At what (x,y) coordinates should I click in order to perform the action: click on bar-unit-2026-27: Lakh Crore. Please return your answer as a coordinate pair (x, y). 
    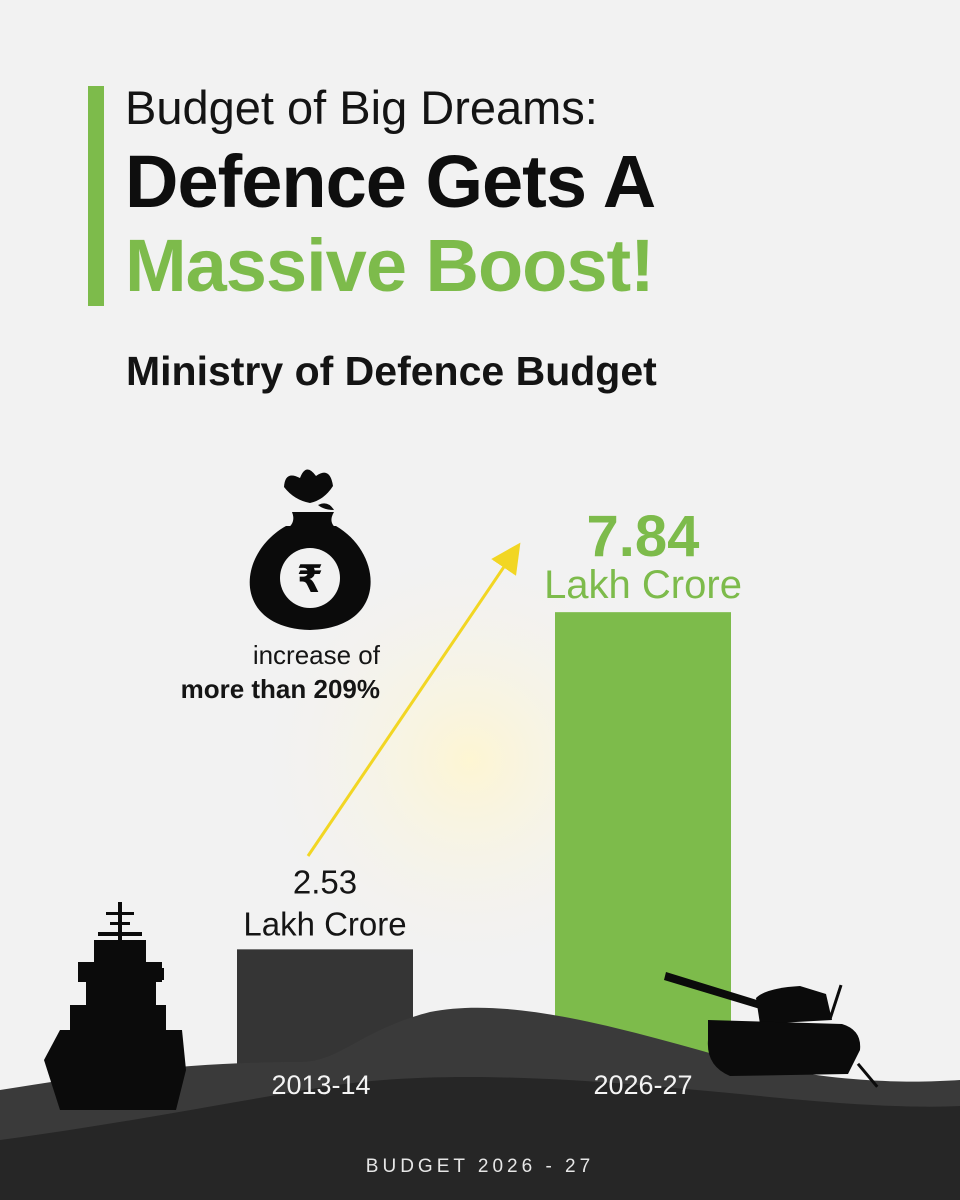
    Looking at the image, I should click on (643, 585).